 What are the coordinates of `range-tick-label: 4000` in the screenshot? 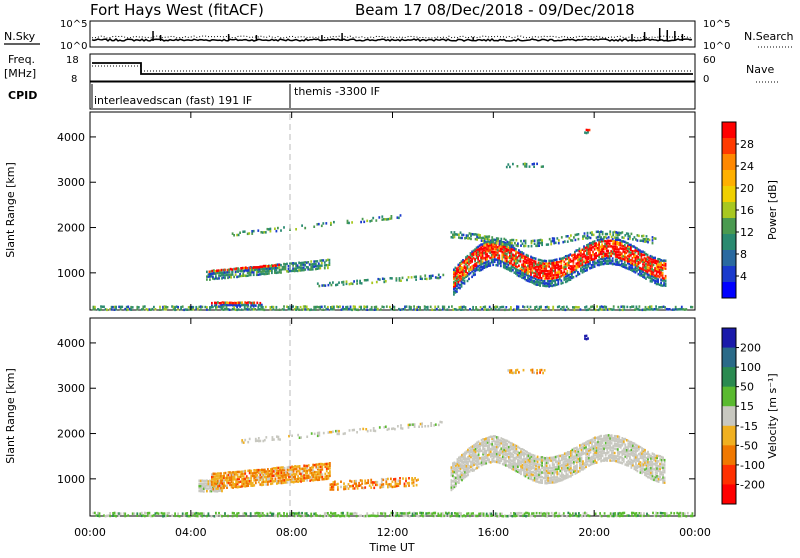 It's located at (71, 137).